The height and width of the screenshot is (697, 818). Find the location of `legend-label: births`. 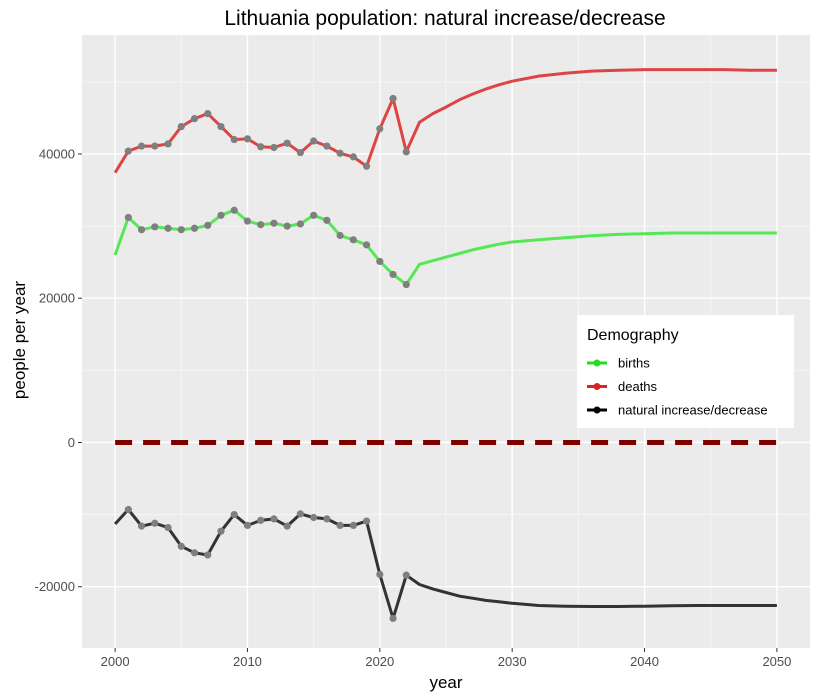

legend-label: births is located at coordinates (634, 363).